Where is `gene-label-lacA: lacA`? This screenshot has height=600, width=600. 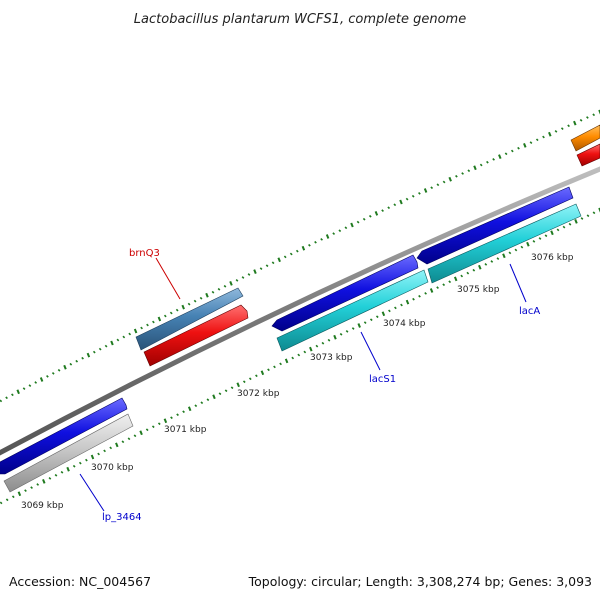 gene-label-lacA: lacA is located at coordinates (529, 311).